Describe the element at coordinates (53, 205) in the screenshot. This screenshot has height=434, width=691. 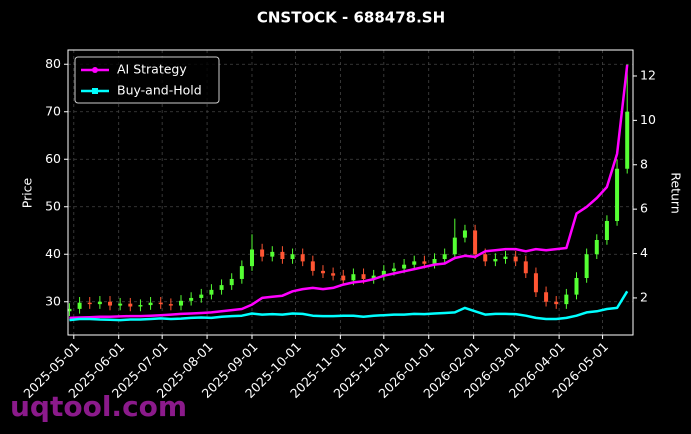
I see `y-tick-label: 50` at that location.